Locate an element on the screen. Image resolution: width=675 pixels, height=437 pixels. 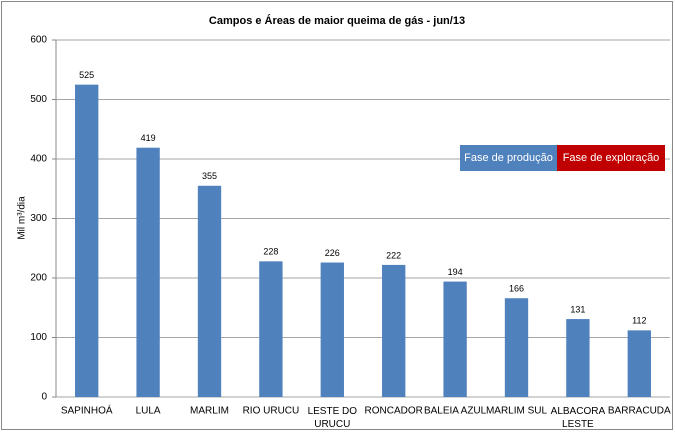
legend-label: Fase de produção is located at coordinates (508, 158).